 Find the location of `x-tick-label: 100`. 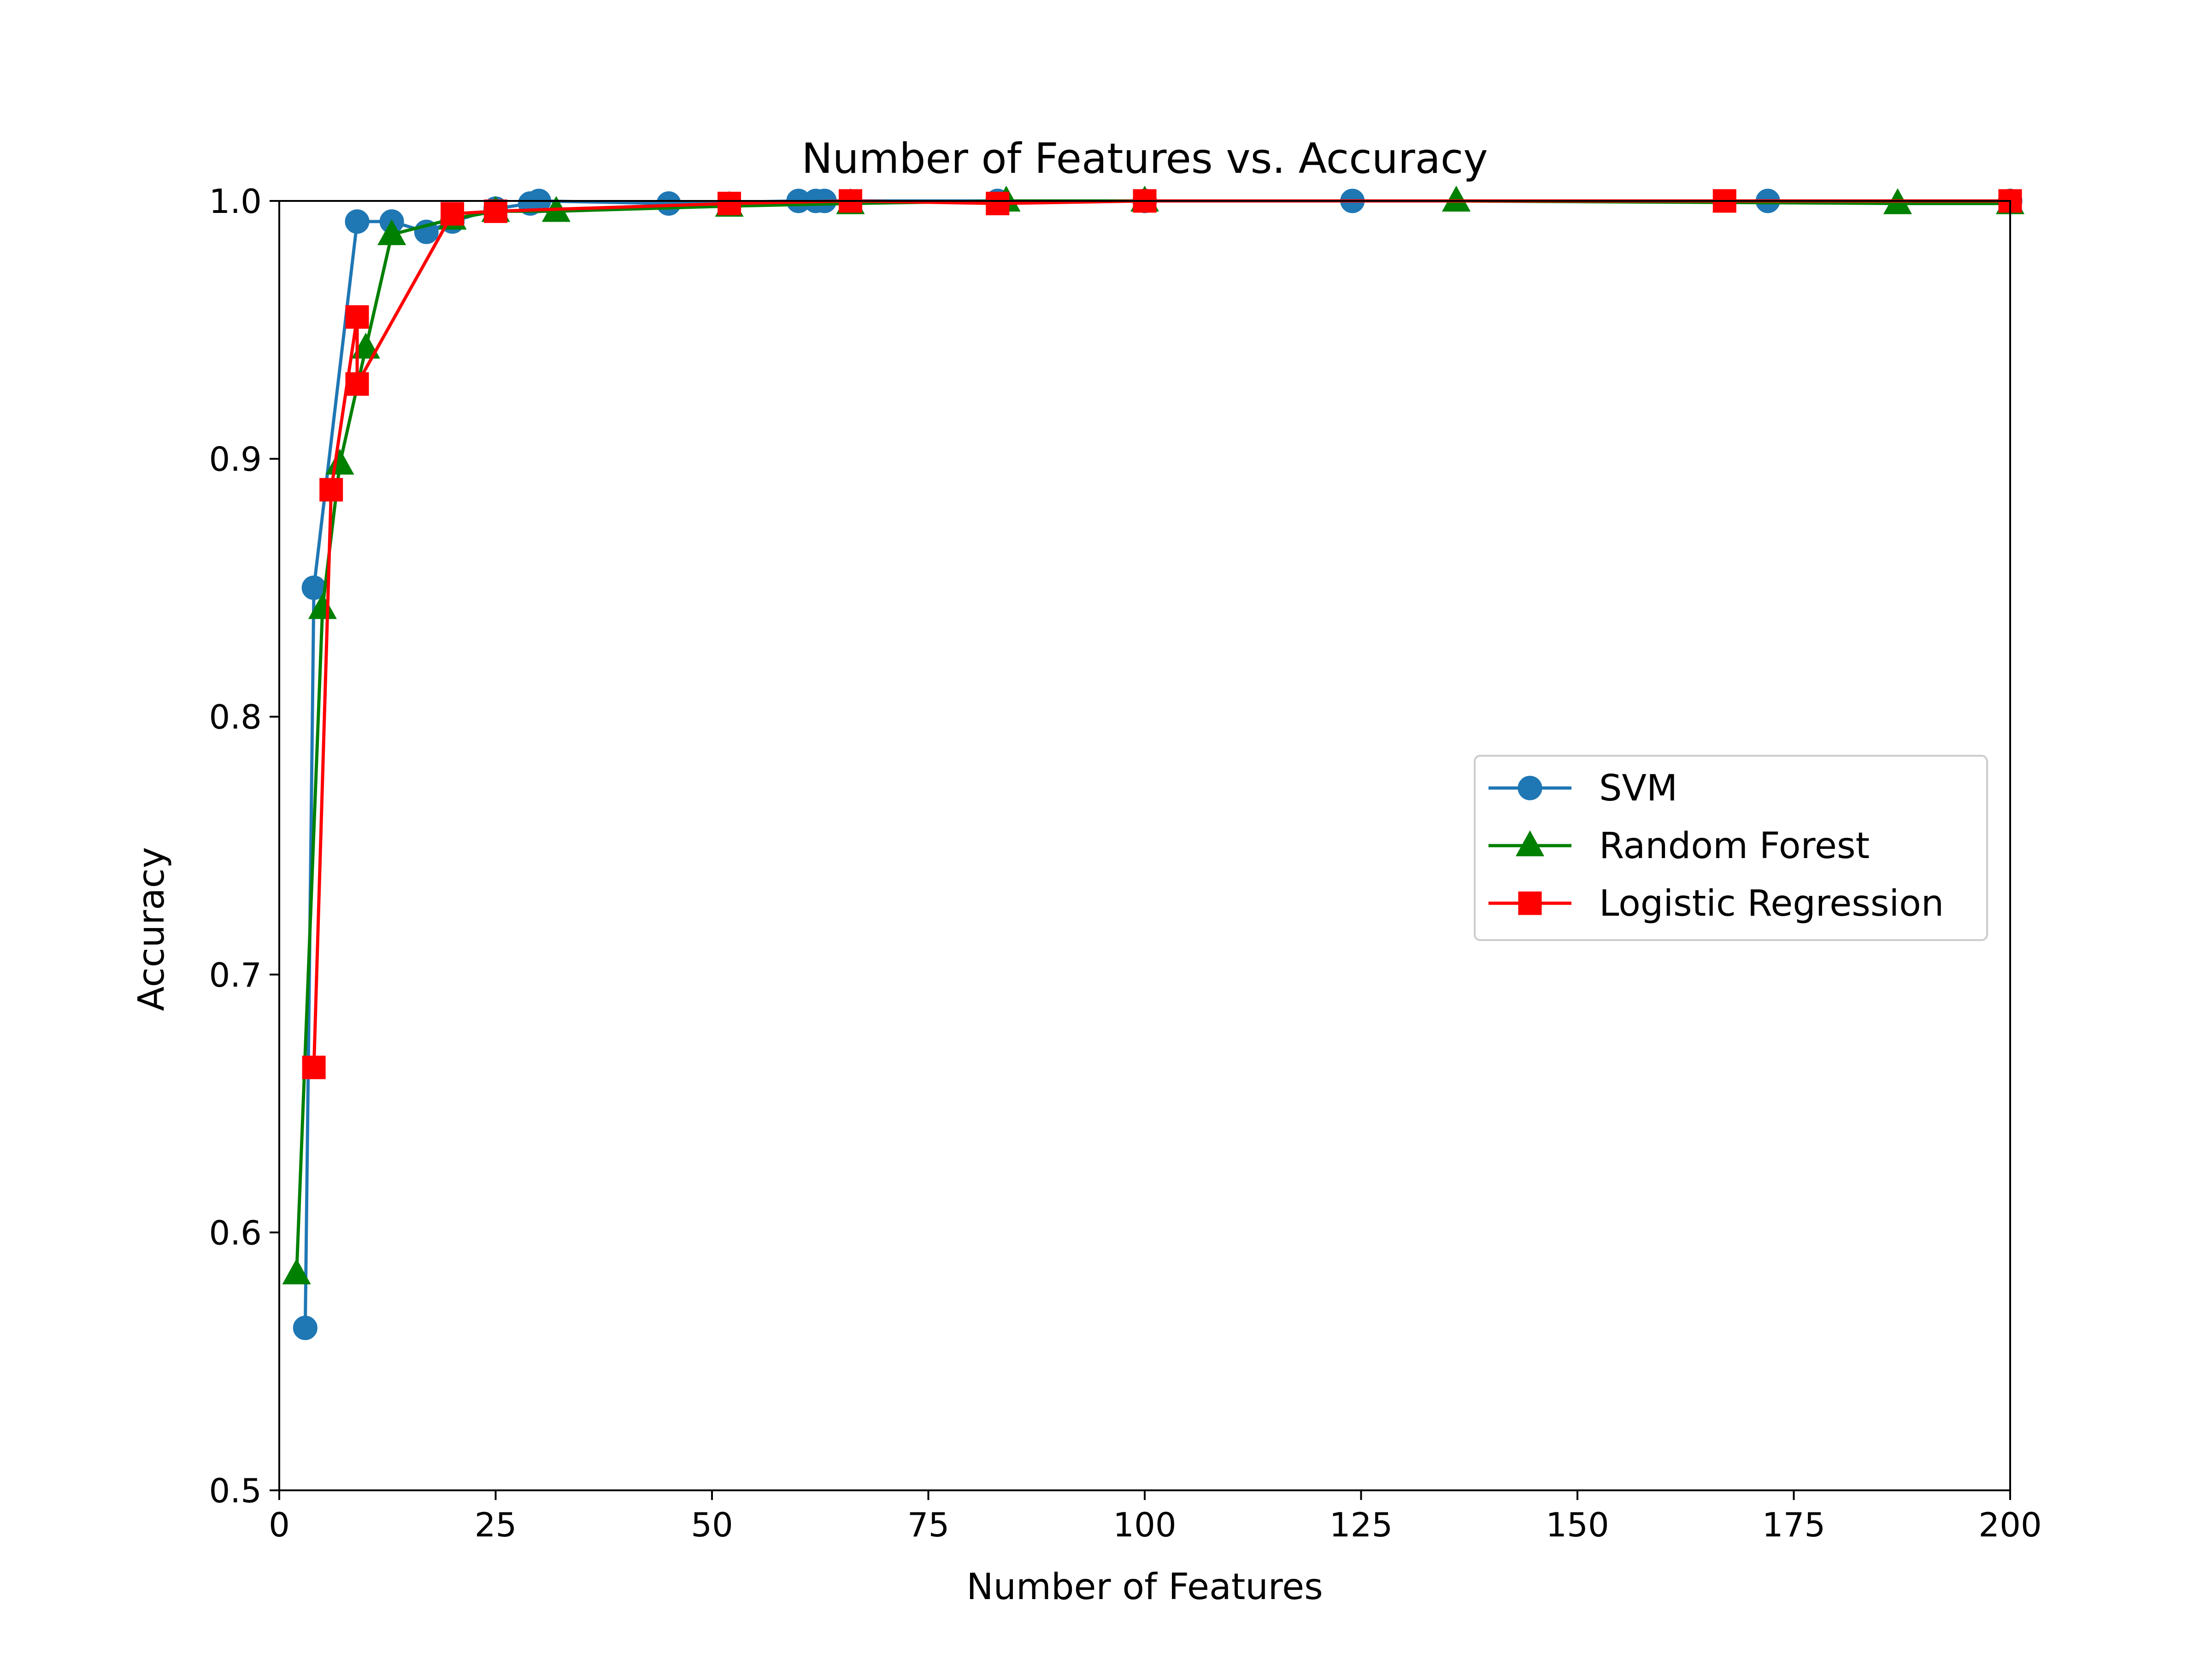

x-tick-label: 100 is located at coordinates (1144, 1525).